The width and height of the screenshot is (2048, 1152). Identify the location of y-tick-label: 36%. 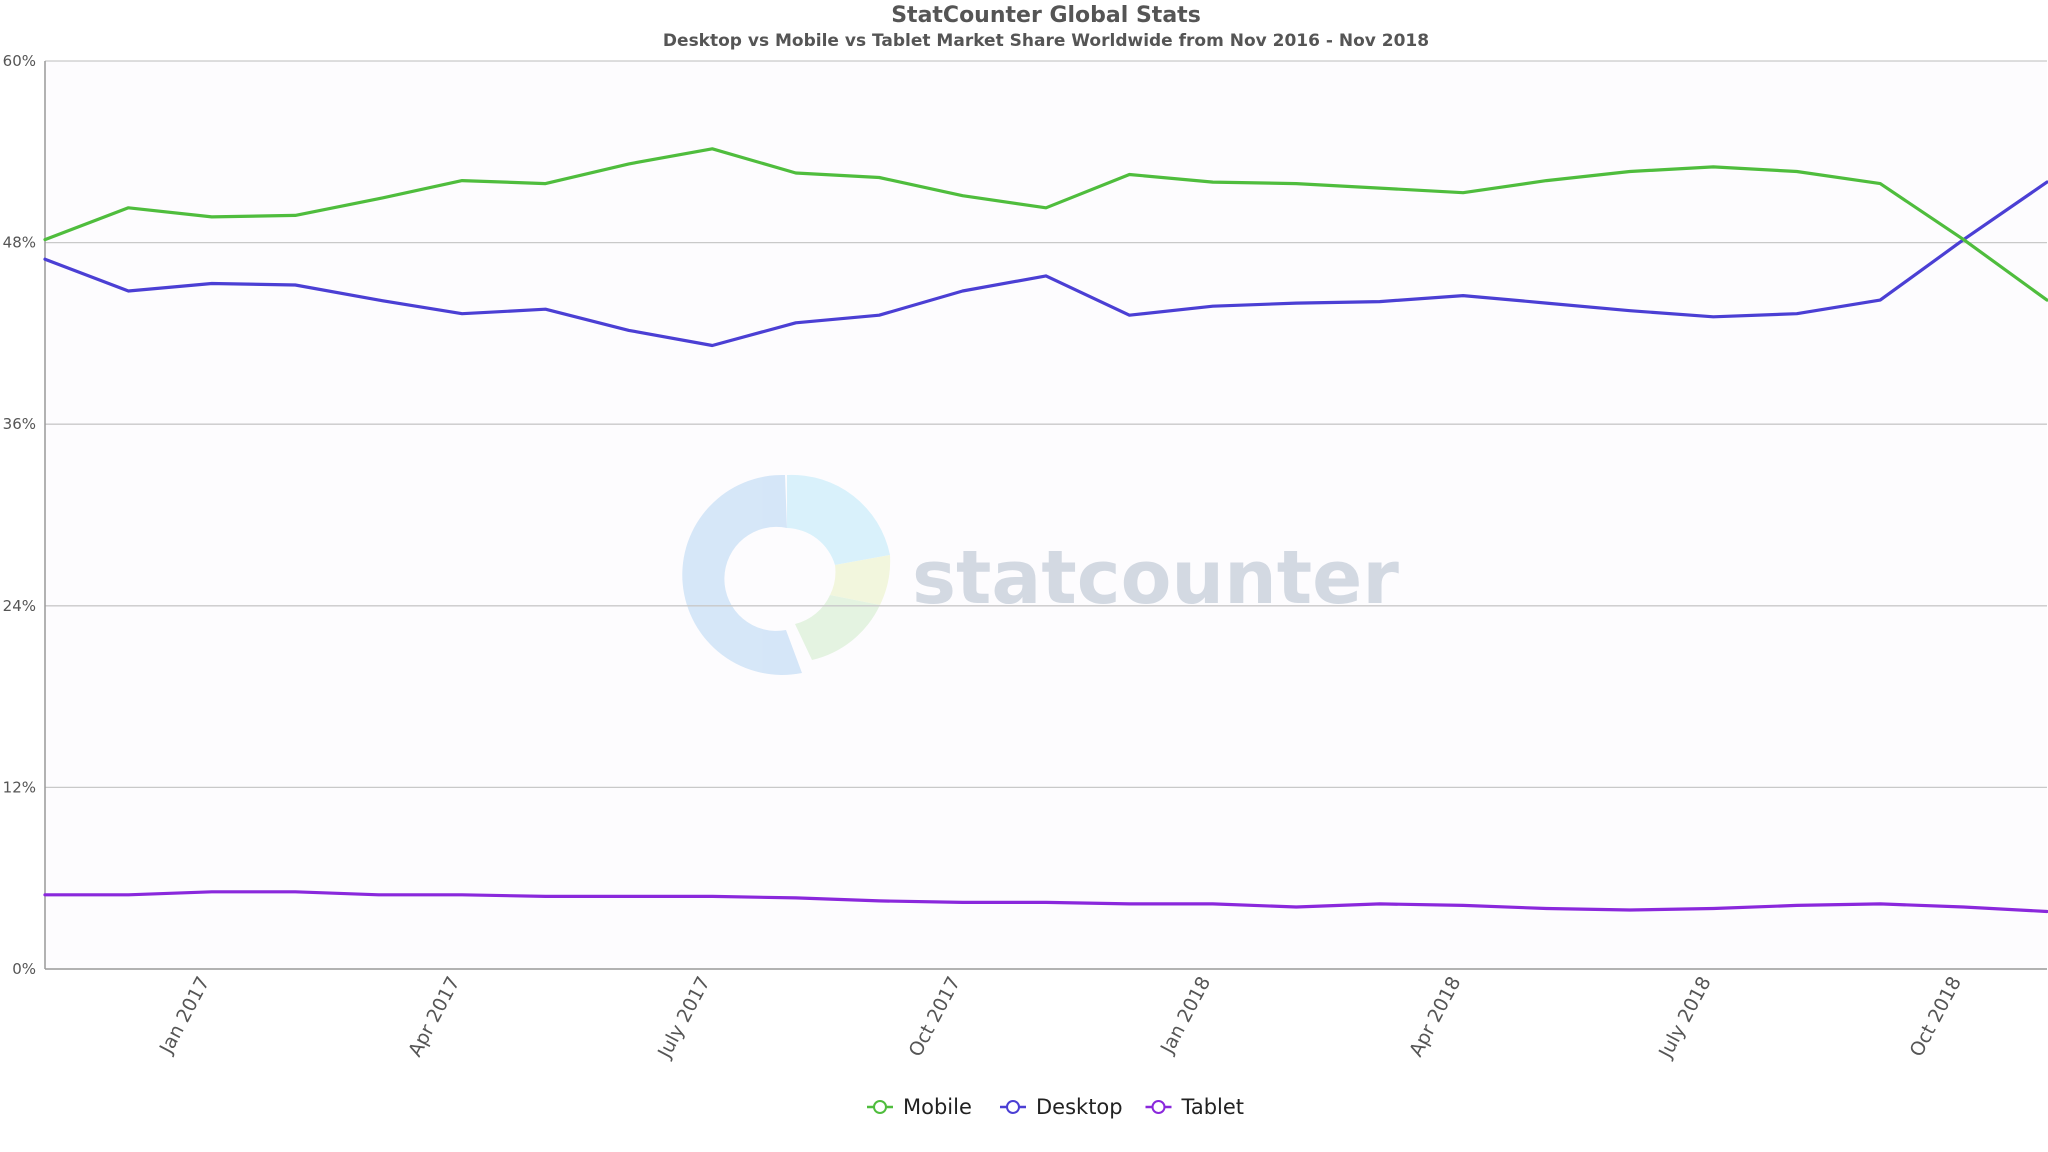
(19, 424).